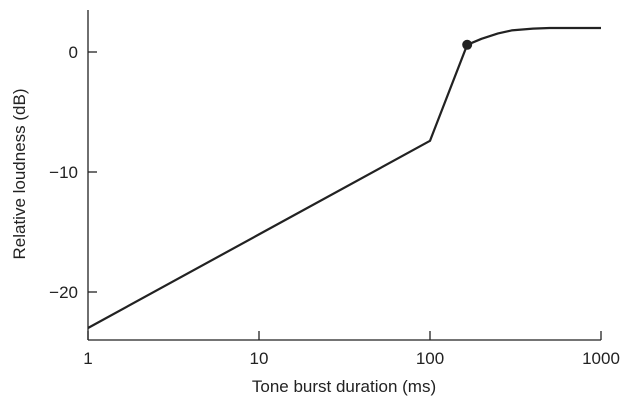  What do you see at coordinates (344, 386) in the screenshot?
I see `x-axis-title: Tone burst duration (ms)` at bounding box center [344, 386].